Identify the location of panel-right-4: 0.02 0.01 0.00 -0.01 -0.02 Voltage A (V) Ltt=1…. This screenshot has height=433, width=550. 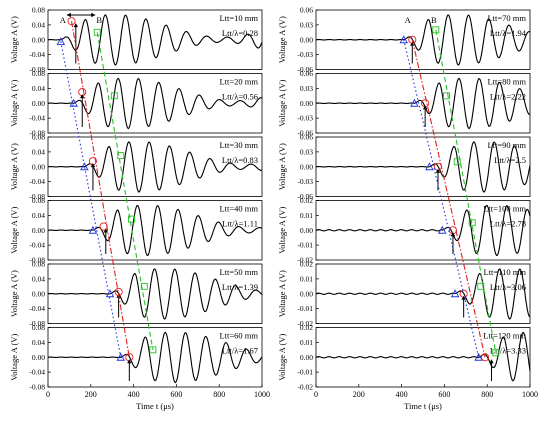
(404, 230).